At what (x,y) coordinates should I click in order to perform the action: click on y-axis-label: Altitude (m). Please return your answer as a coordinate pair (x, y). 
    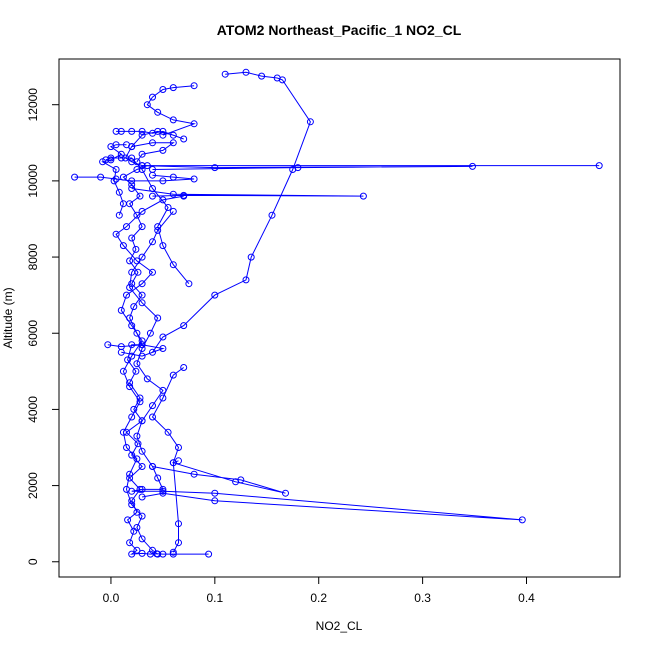
    Looking at the image, I should click on (8, 317).